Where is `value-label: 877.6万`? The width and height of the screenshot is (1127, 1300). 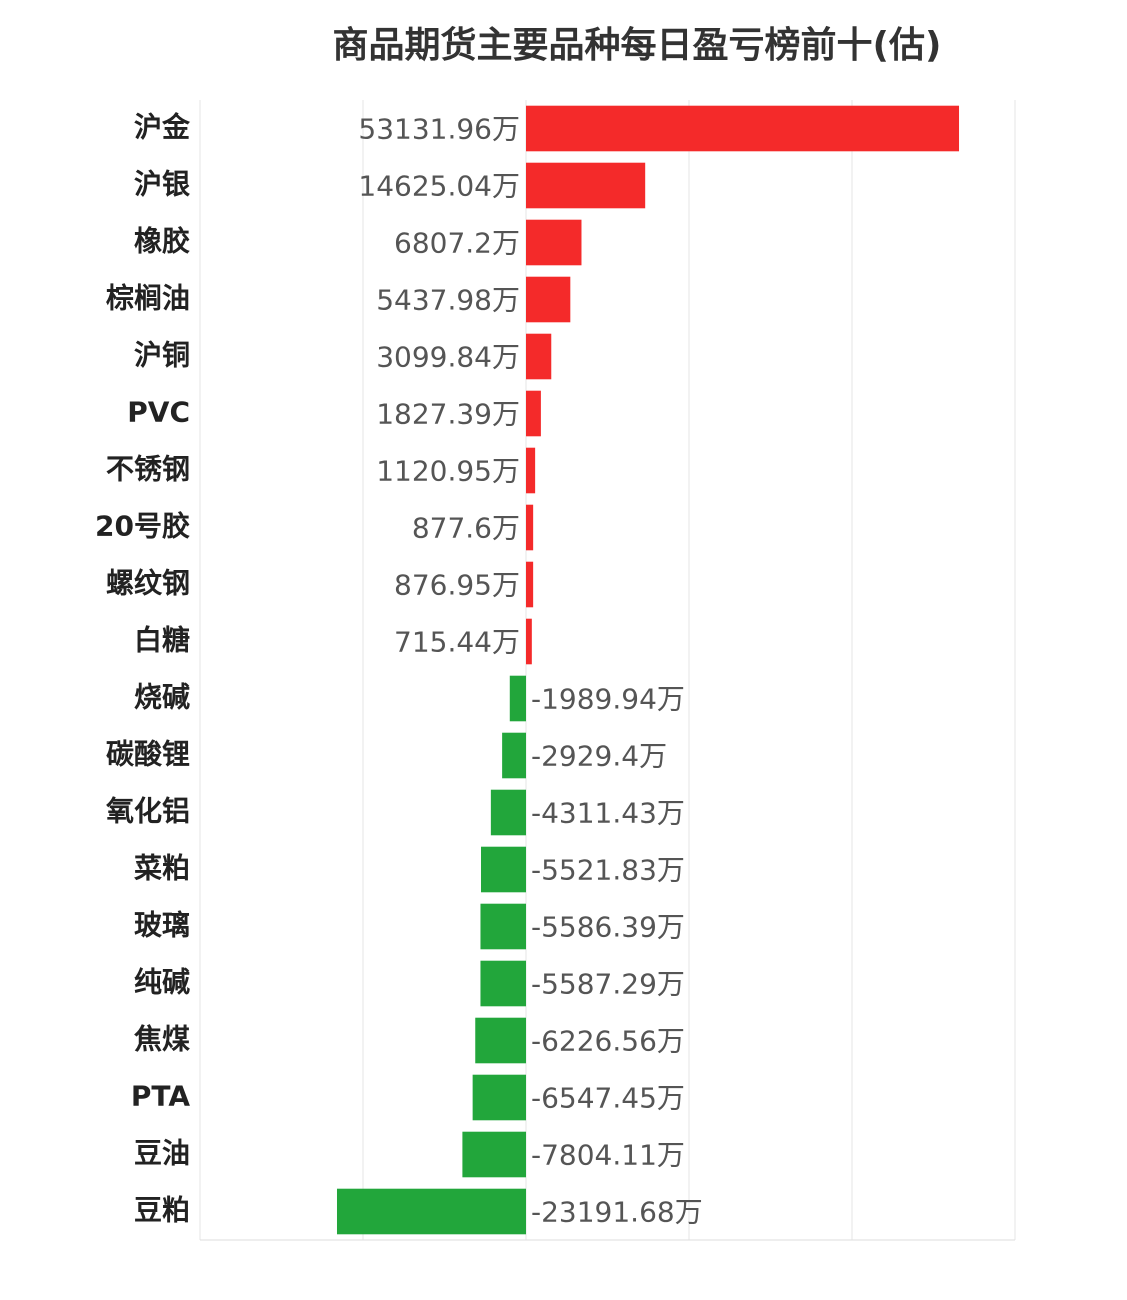 value-label: 877.6万 is located at coordinates (466, 528).